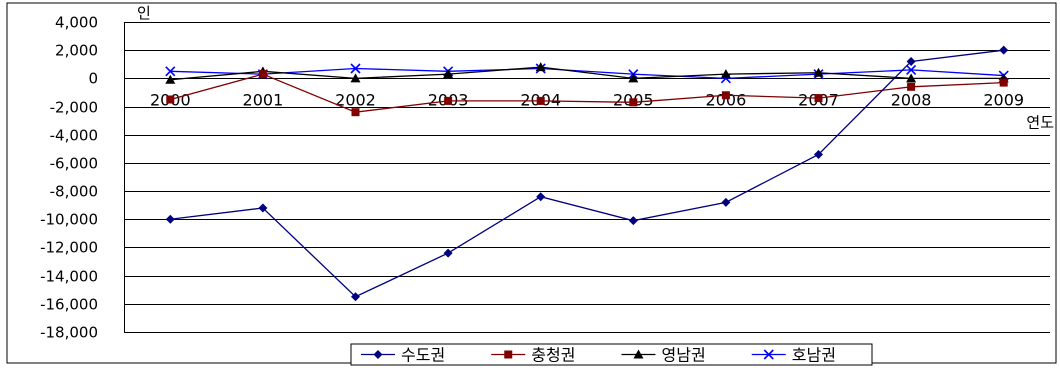 The image size is (1060, 370). I want to click on y-tick-label: 2,000, so click(76, 51).